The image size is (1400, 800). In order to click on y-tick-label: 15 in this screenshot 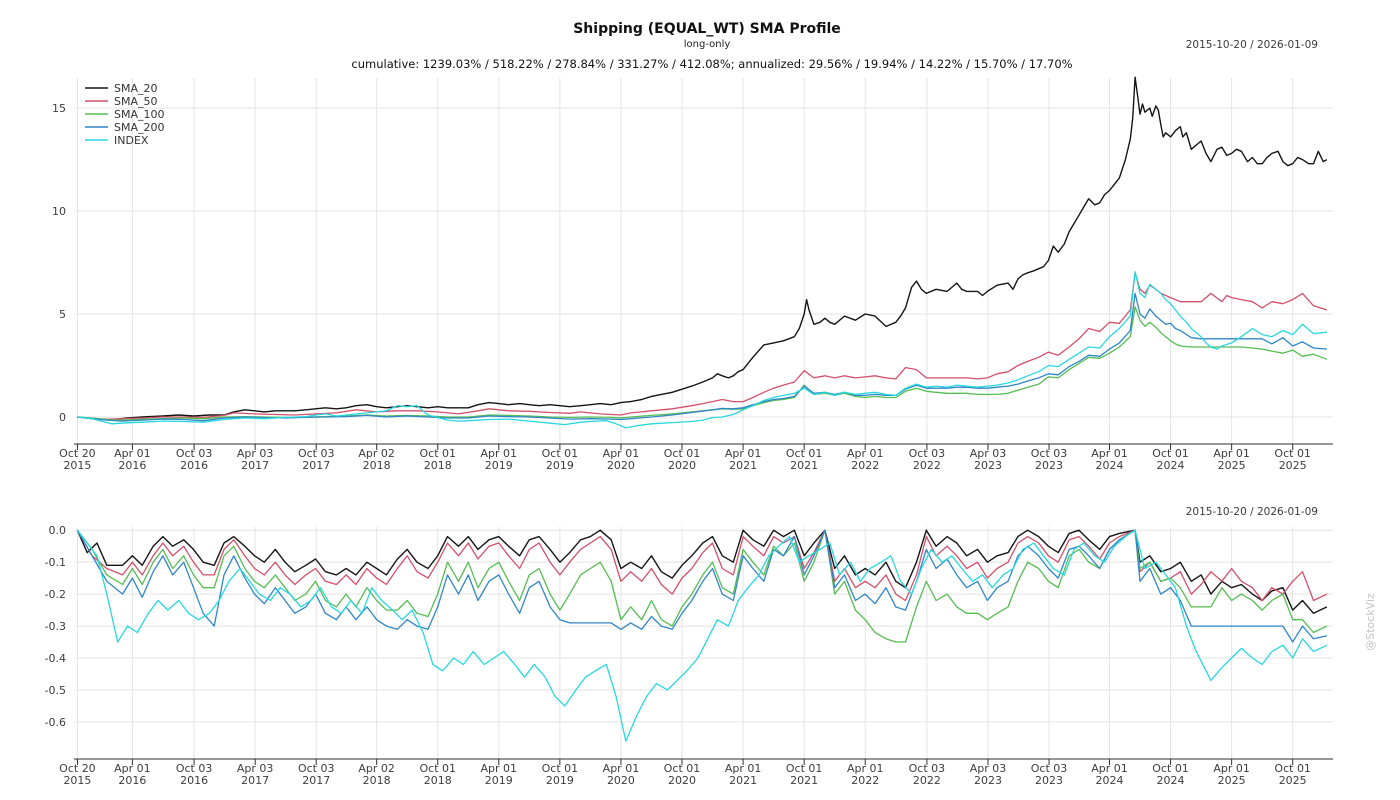, I will do `click(59, 108)`.